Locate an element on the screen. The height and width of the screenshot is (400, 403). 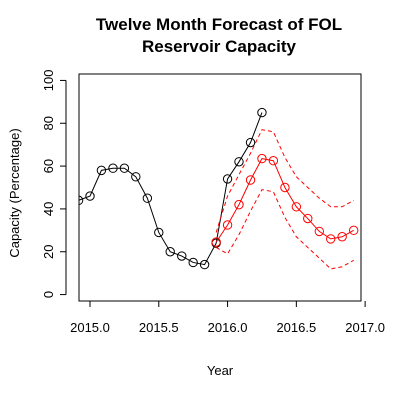
x-tick-label: 2015.5 is located at coordinates (159, 327).